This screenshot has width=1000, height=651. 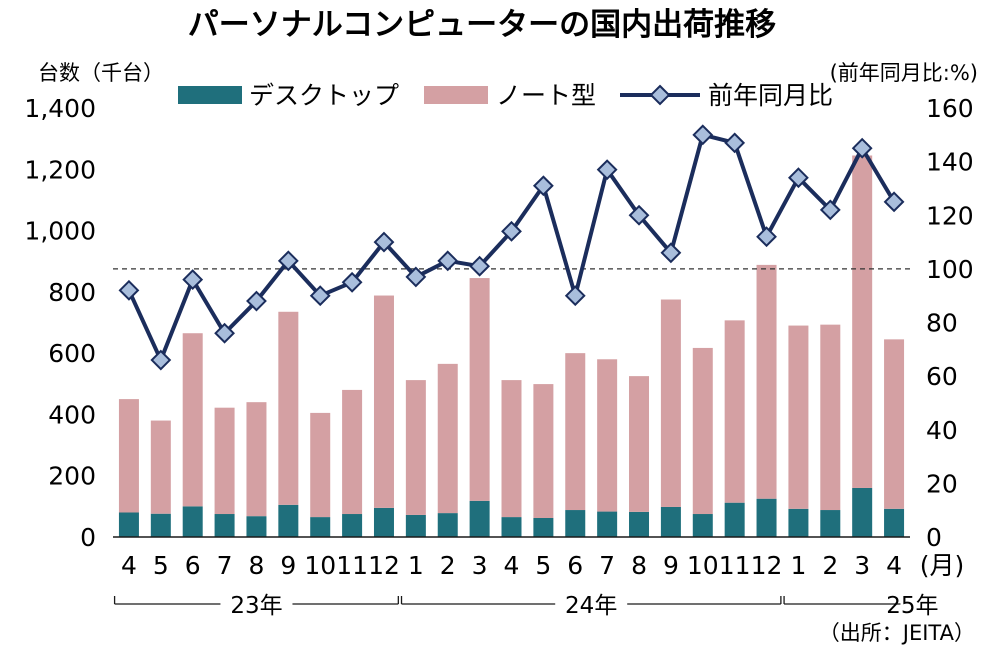 I want to click on right-tick-label: 140, so click(x=950, y=162).